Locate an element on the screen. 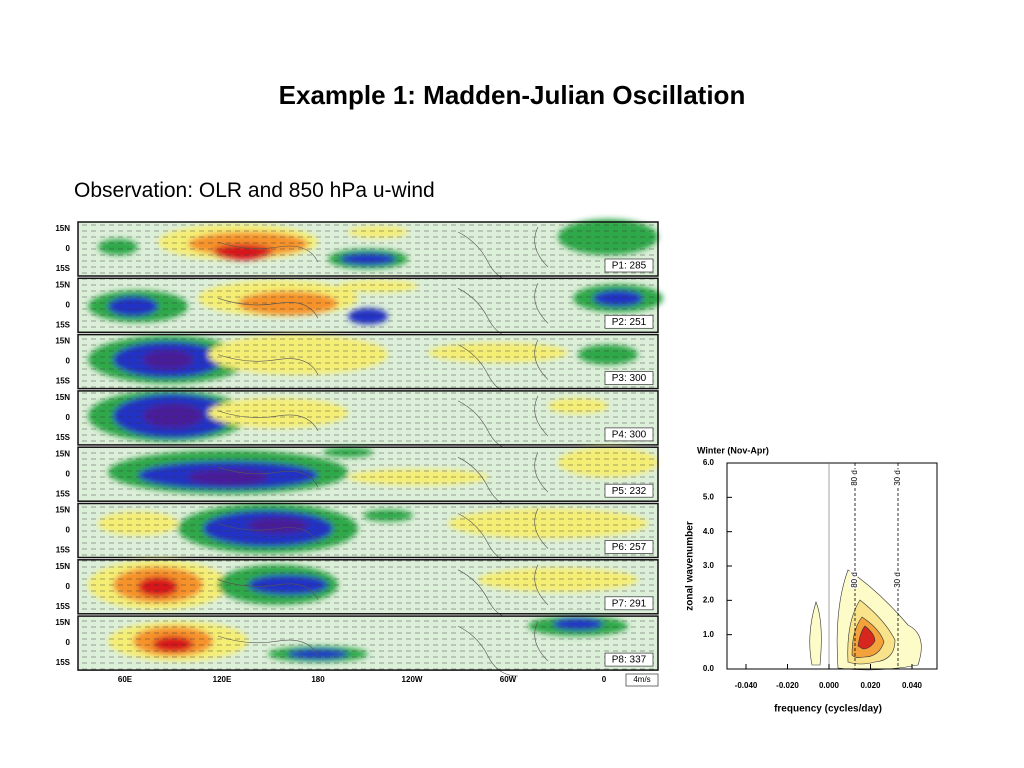 The height and width of the screenshot is (768, 1024). scale-box is located at coordinates (642, 680).